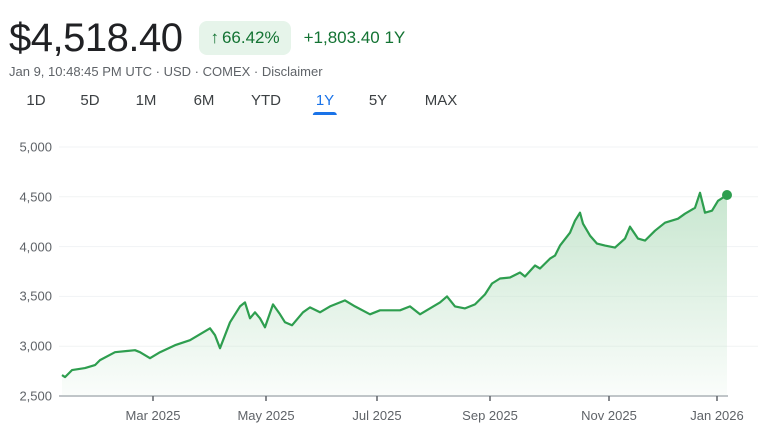 The height and width of the screenshot is (445, 768). Describe the element at coordinates (214, 37) in the screenshot. I see `arrow-up-icon: ↑` at that location.